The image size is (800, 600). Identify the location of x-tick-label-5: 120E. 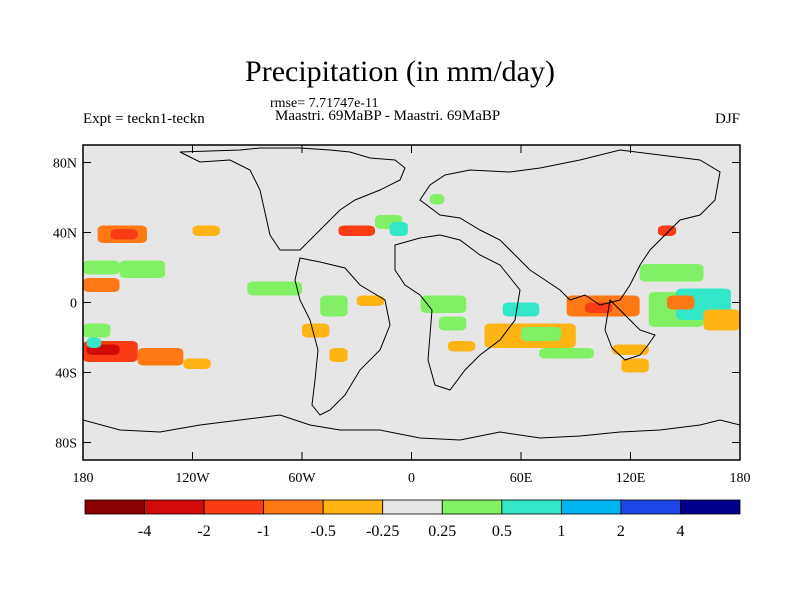
(631, 478).